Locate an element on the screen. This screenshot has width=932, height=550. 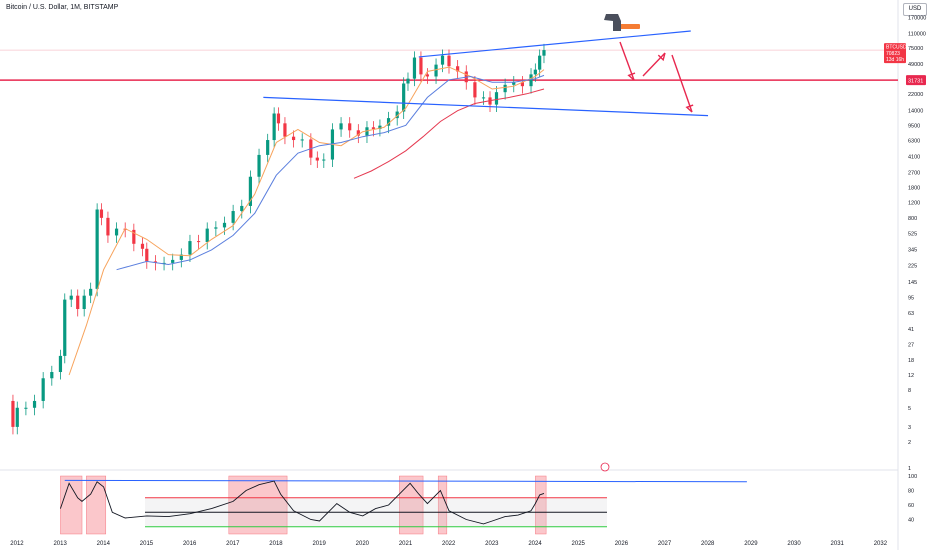
current-price-label is located at coordinates (895, 53).